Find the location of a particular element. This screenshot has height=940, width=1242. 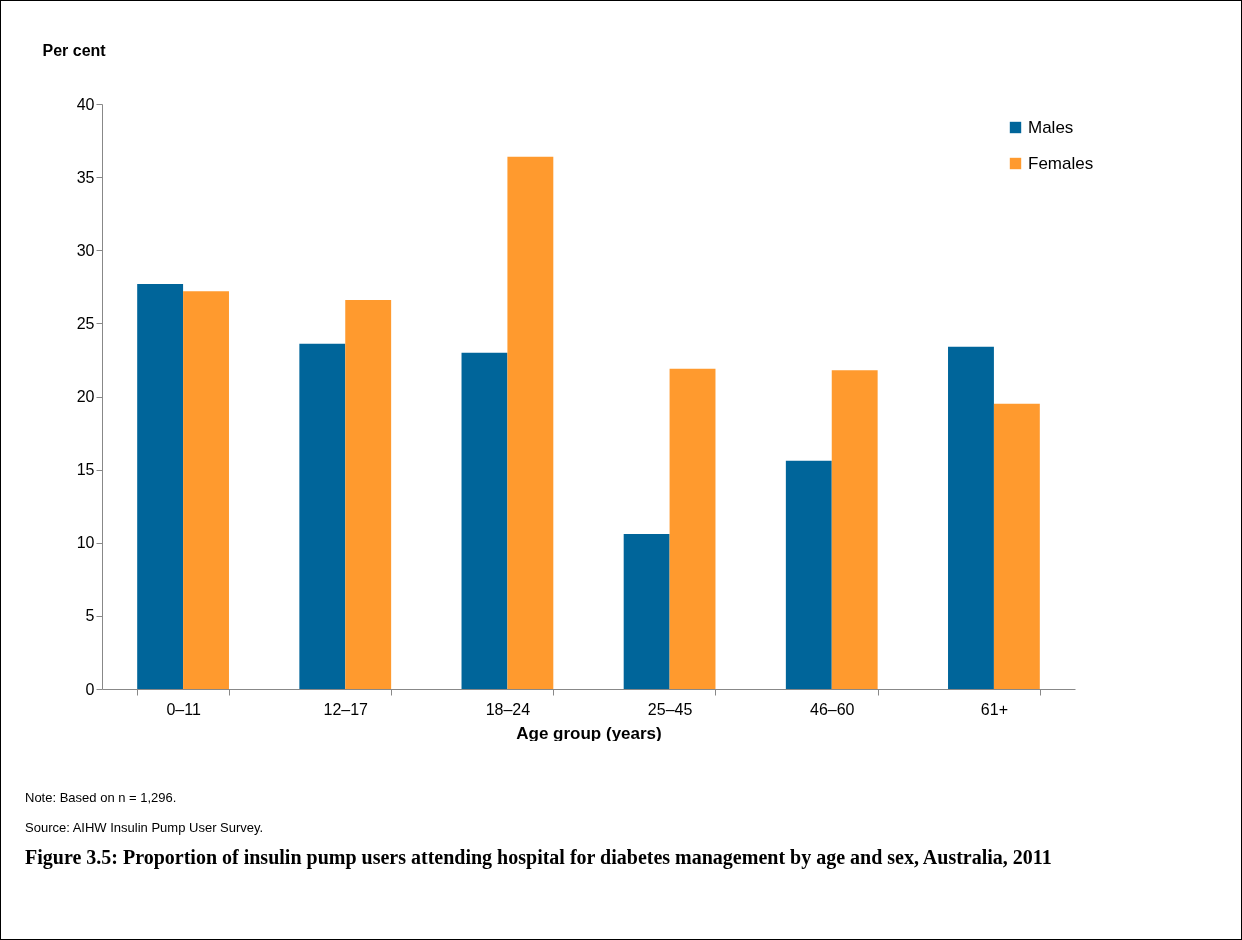

y-tick-label: 30 is located at coordinates (85, 250).